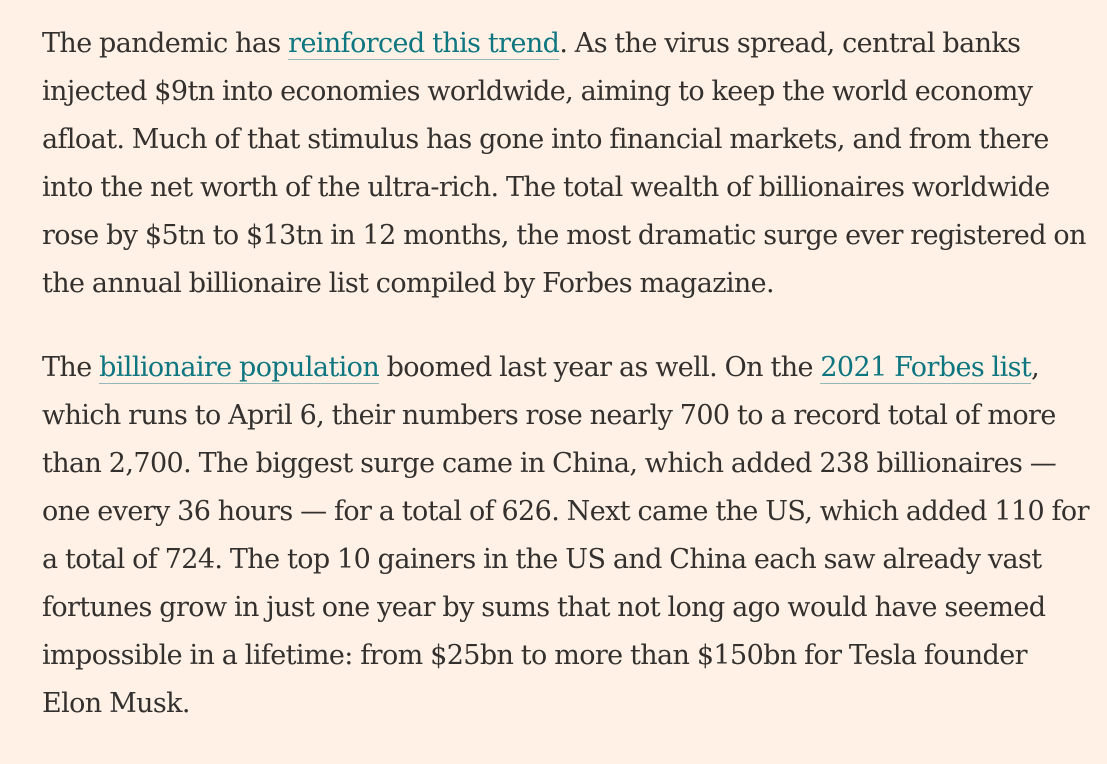  I want to click on paragraph-1-text-start: The pandemic has, so click(165, 43).